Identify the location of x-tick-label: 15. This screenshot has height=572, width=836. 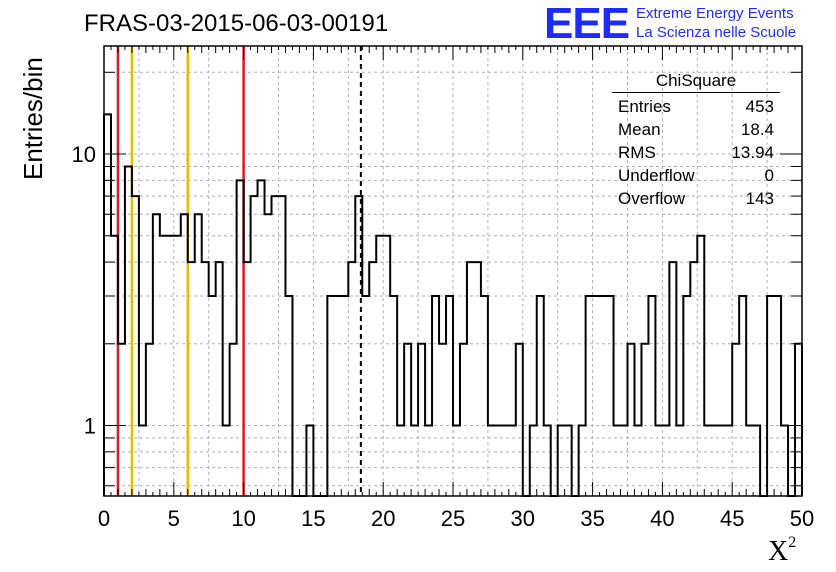
(313, 518).